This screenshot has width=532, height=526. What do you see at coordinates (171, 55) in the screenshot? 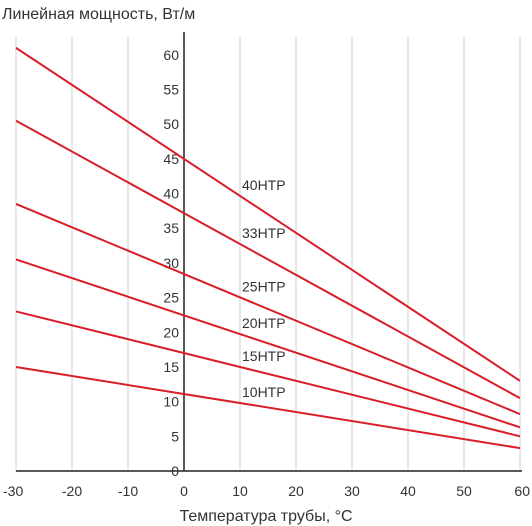
I see `y-tick-label-12: 60` at bounding box center [171, 55].